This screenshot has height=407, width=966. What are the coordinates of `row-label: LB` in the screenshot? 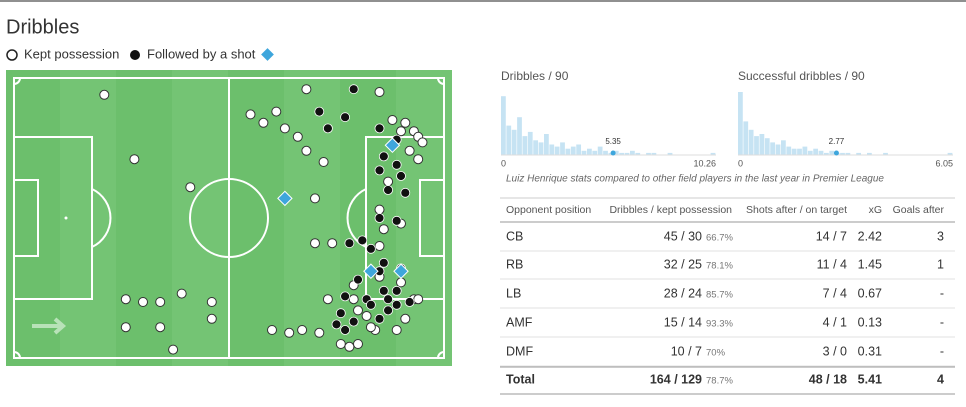 It's located at (513, 293).